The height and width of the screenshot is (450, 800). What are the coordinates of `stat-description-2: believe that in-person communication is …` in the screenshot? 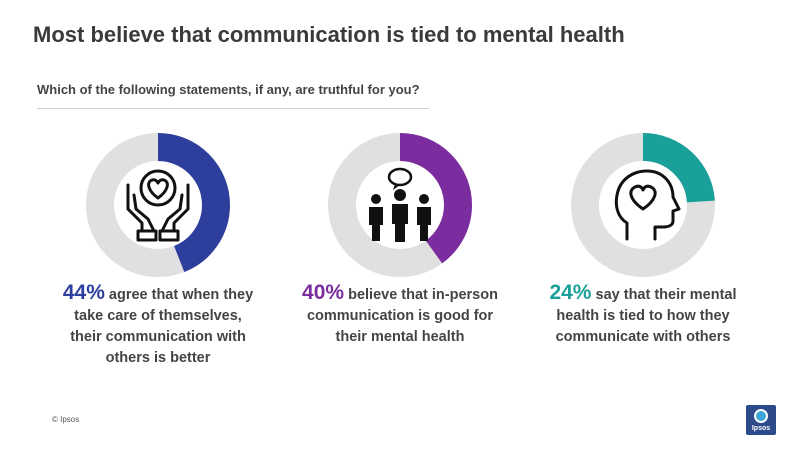 It's located at (402, 316).